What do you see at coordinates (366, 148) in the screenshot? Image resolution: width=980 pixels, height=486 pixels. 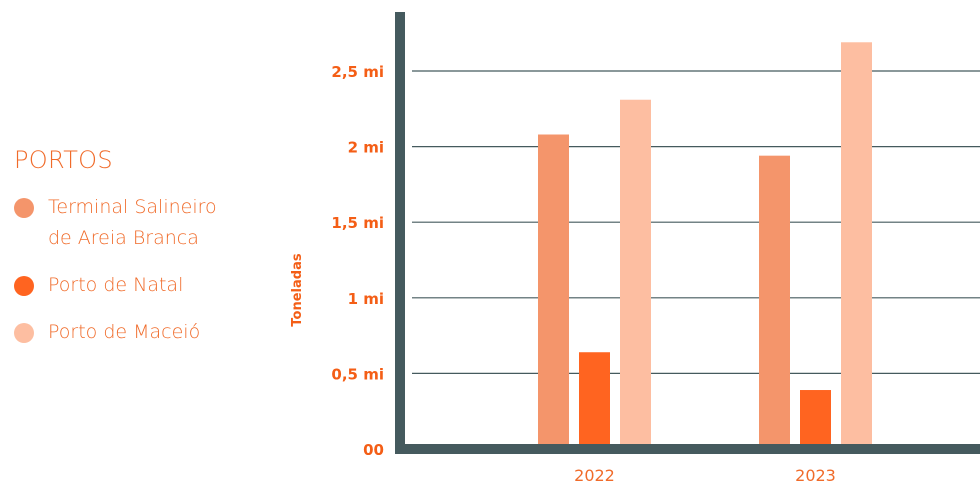 I see `y-tick-label: 2 mi` at bounding box center [366, 148].